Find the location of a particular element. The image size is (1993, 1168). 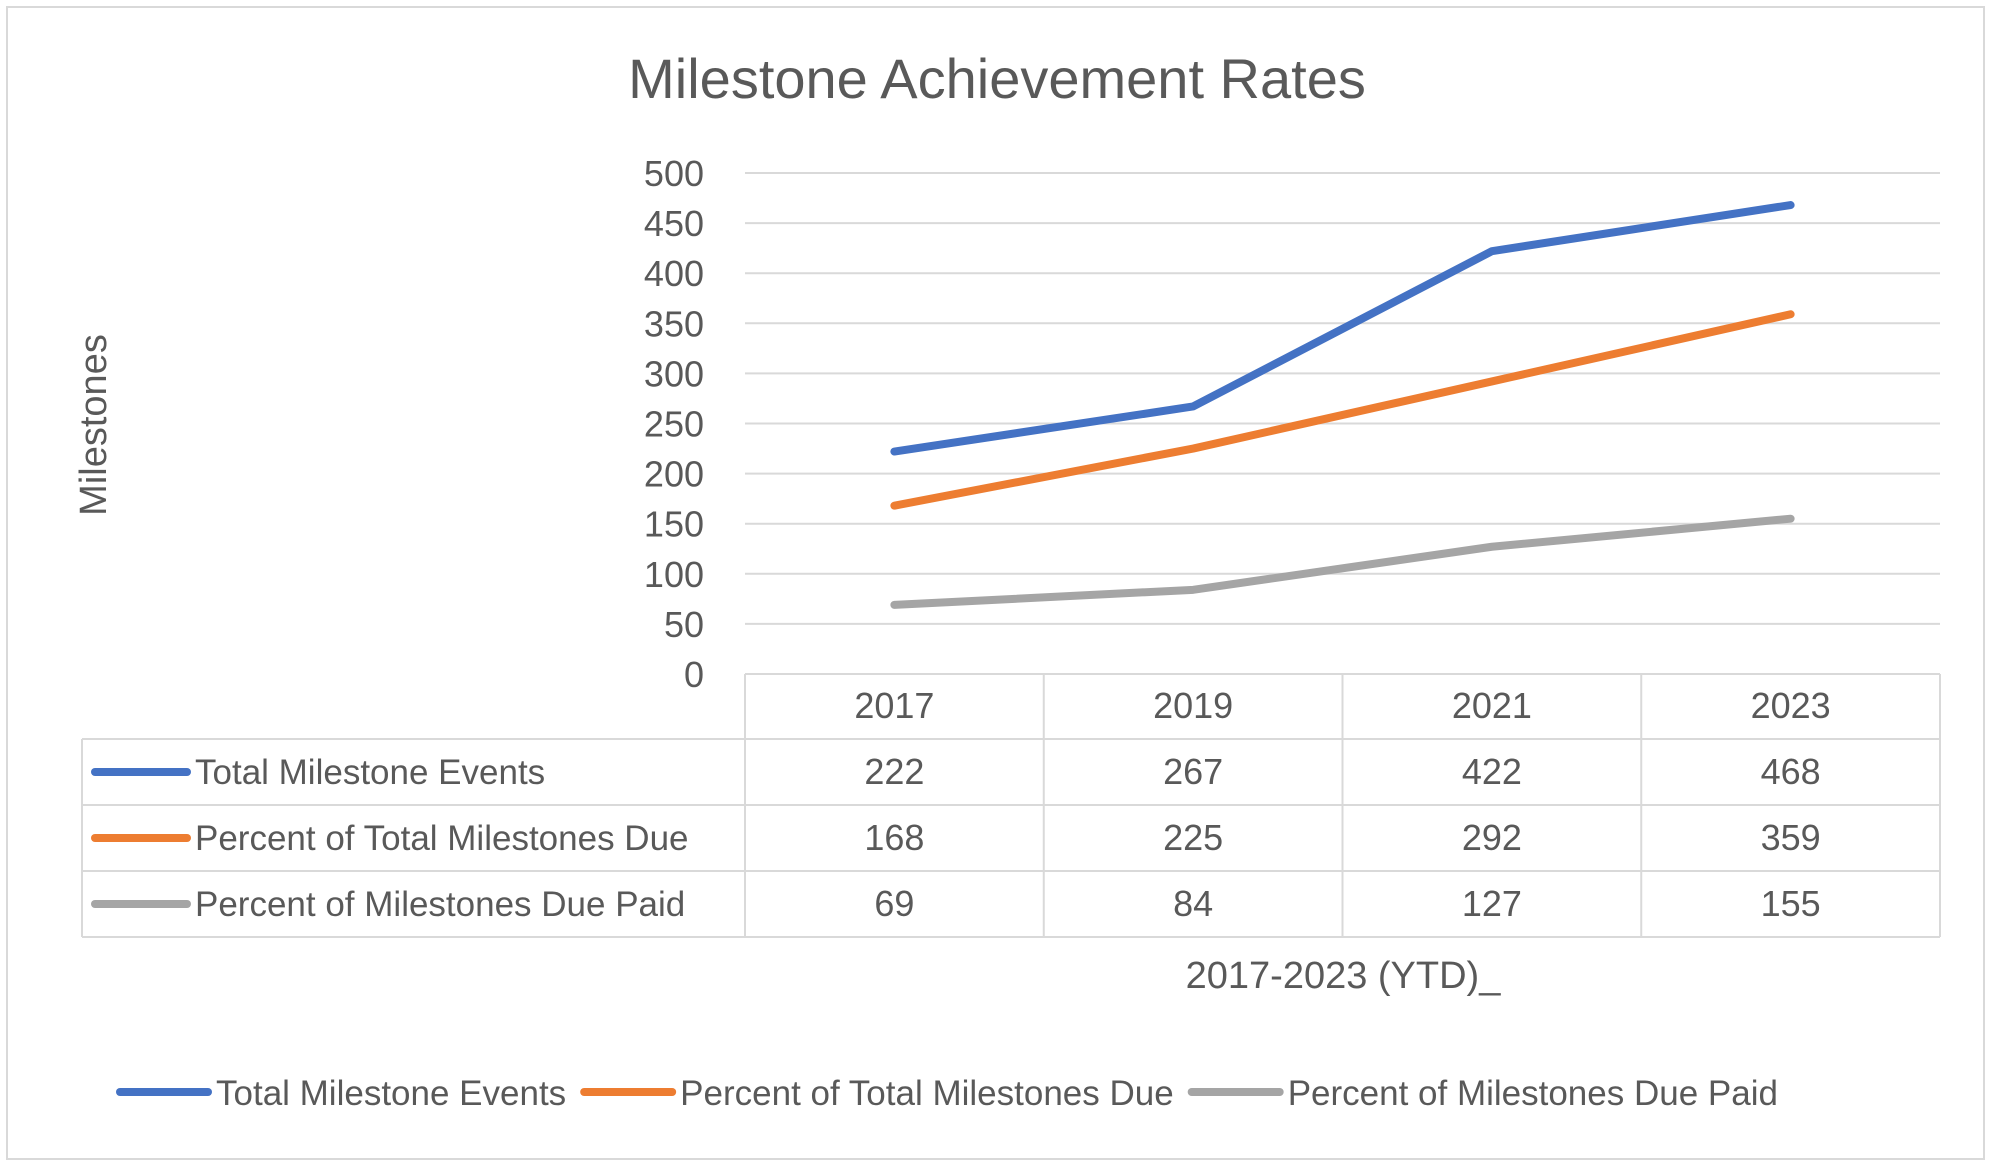

table-series-label-percent-of-total-milestones-due: Percent of Total Milestones Due is located at coordinates (442, 838).